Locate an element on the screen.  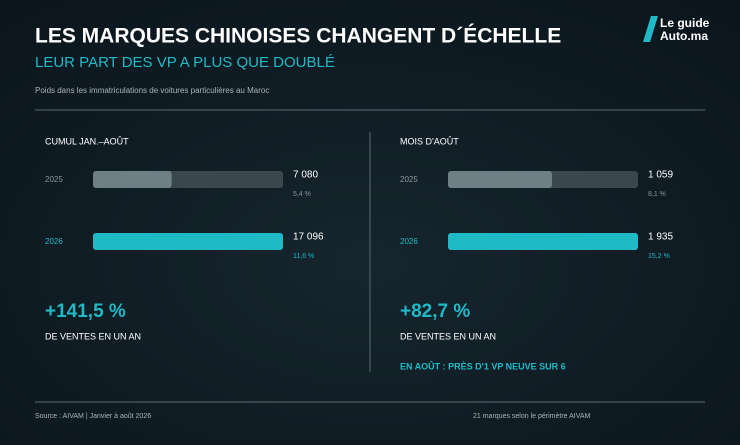
value-label: 7 080 is located at coordinates (305, 175).